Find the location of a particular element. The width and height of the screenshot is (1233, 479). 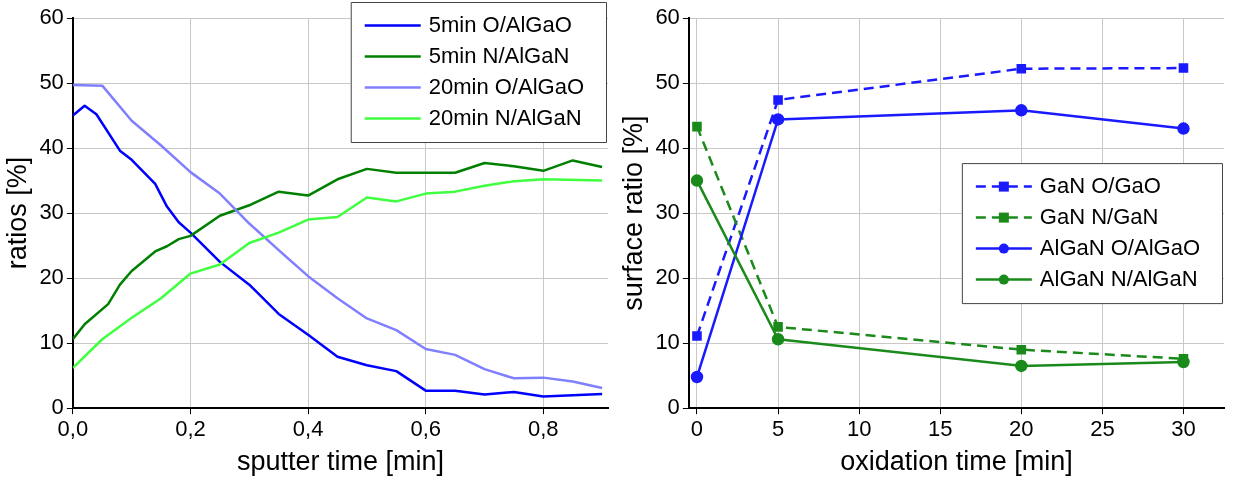

x-tick-label: 15 is located at coordinates (940, 429).